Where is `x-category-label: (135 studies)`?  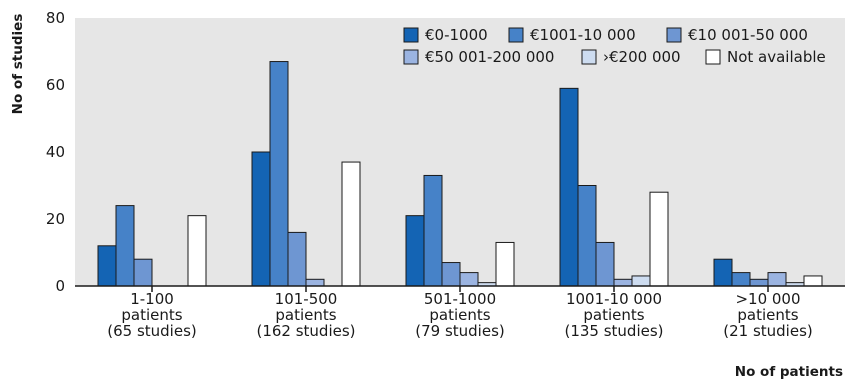
x-category-label: (135 studies) is located at coordinates (613, 331).